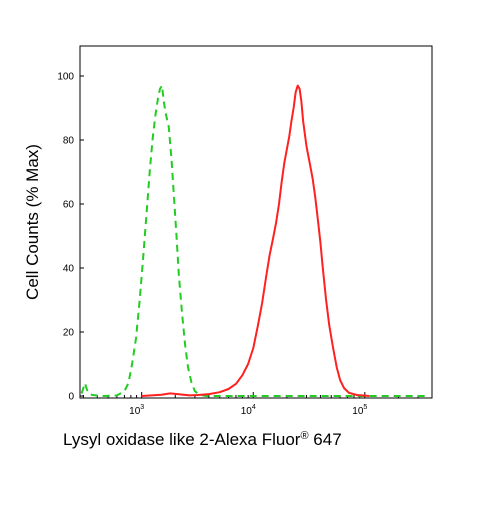 The height and width of the screenshot is (505, 500). I want to click on x-tick-label: 10⁴, so click(248, 410).